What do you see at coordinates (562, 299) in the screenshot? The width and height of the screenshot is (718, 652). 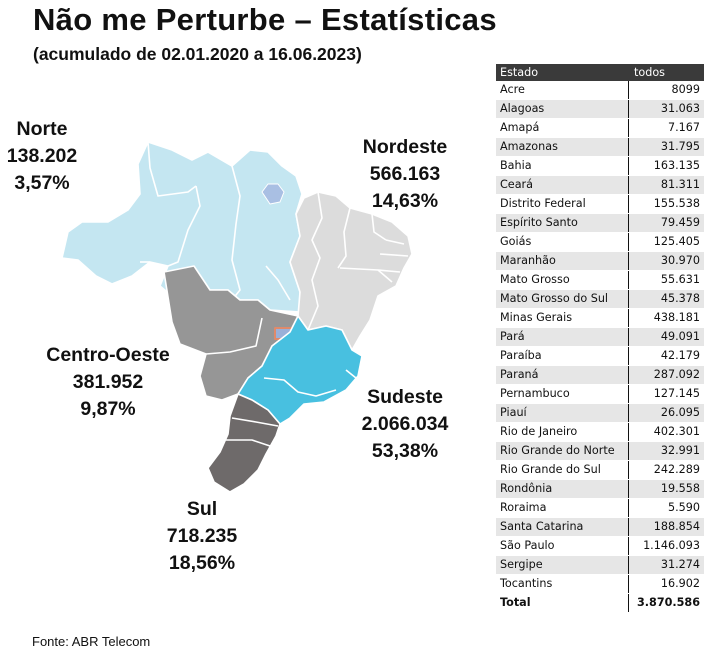 I see `state-name: Mato Grosso do Sul` at bounding box center [562, 299].